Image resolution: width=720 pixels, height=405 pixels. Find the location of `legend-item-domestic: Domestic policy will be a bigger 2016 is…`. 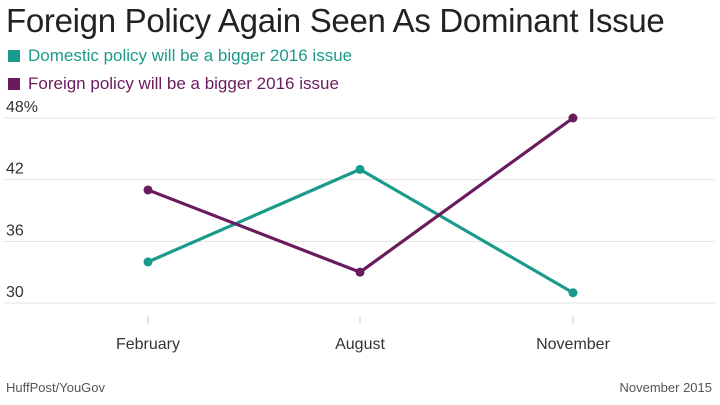

legend-item-domestic: Domestic policy will be a bigger 2016 is… is located at coordinates (180, 56).